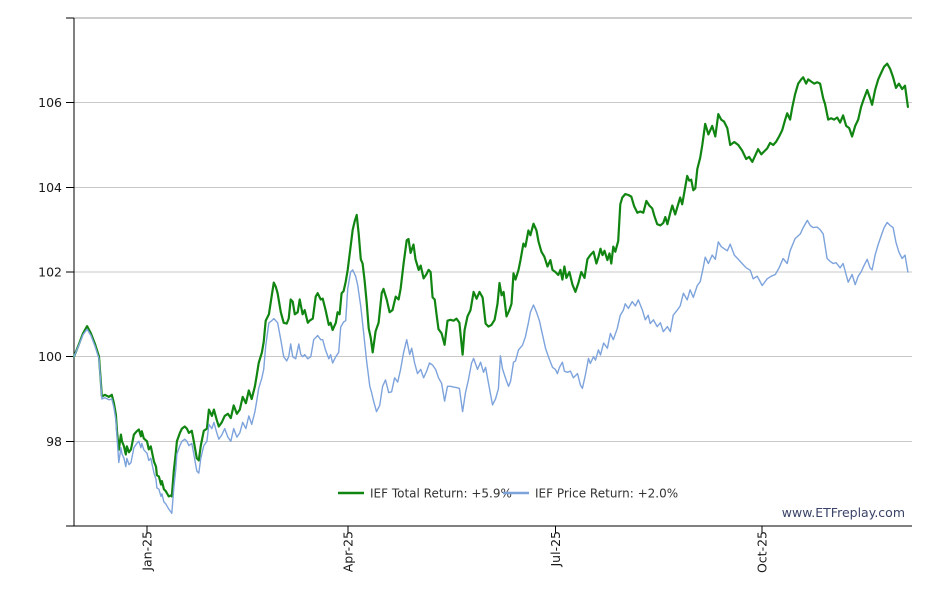 Image resolution: width=940 pixels, height=600 pixels. I want to click on y-tick-label: 104, so click(50, 187).